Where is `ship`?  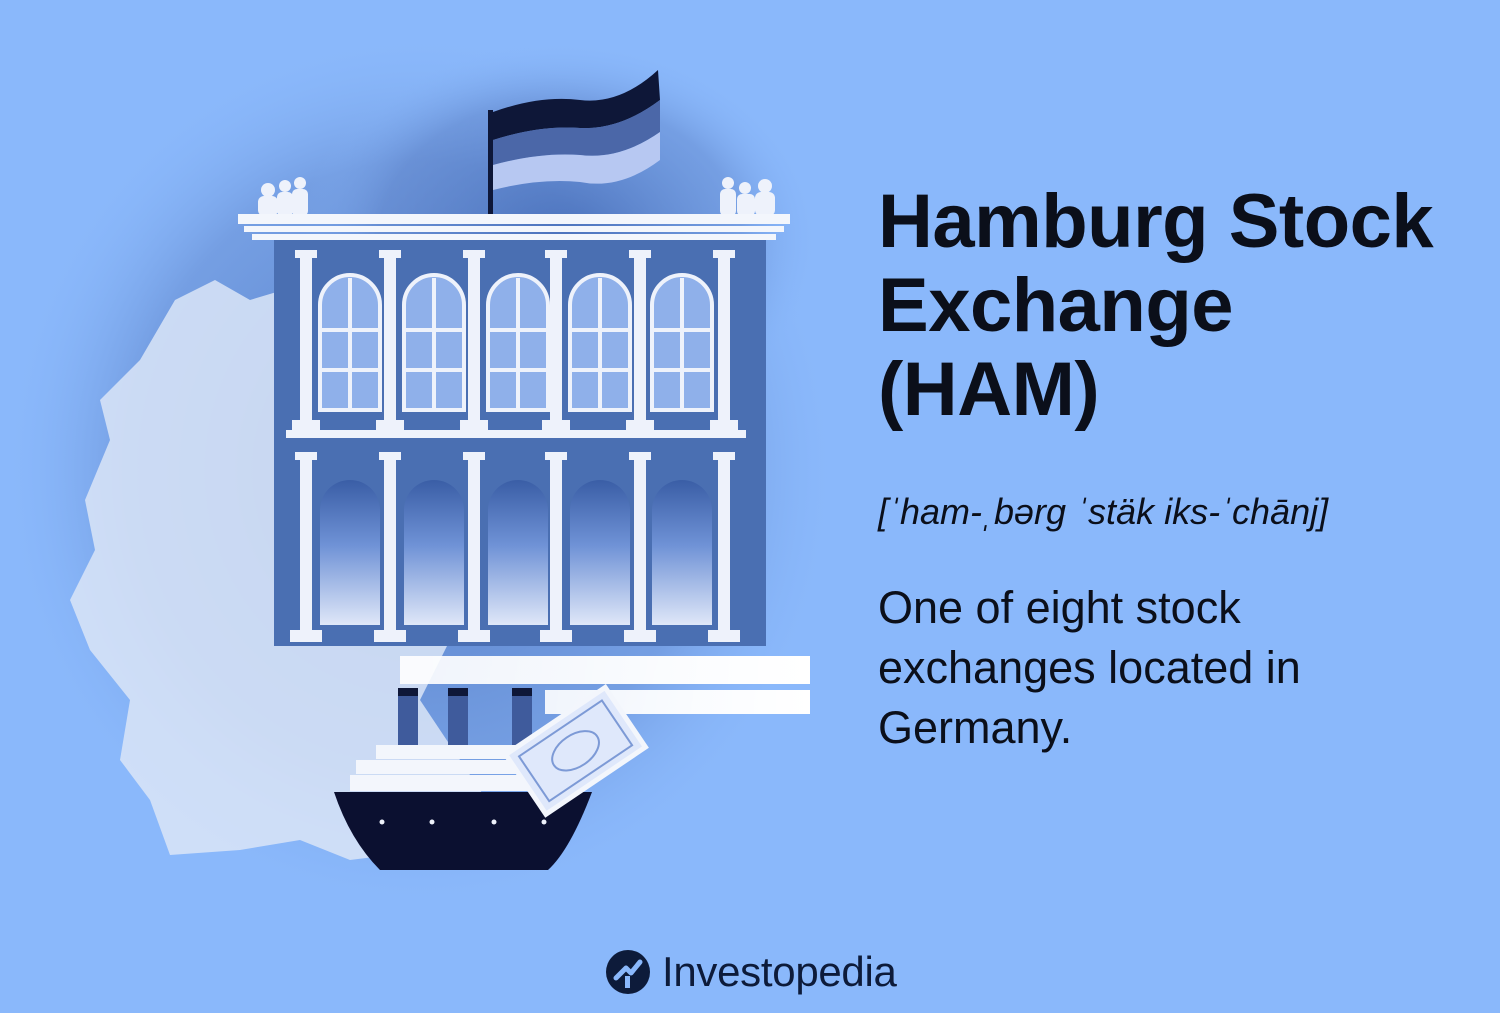
ship is located at coordinates (463, 779).